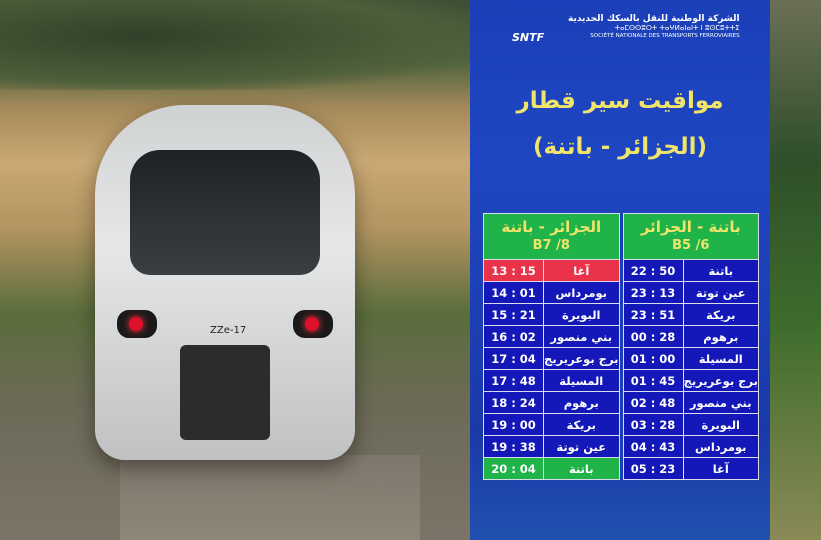 The width and height of the screenshot is (821, 540). I want to click on time-cell: 05 : 23, so click(653, 468).